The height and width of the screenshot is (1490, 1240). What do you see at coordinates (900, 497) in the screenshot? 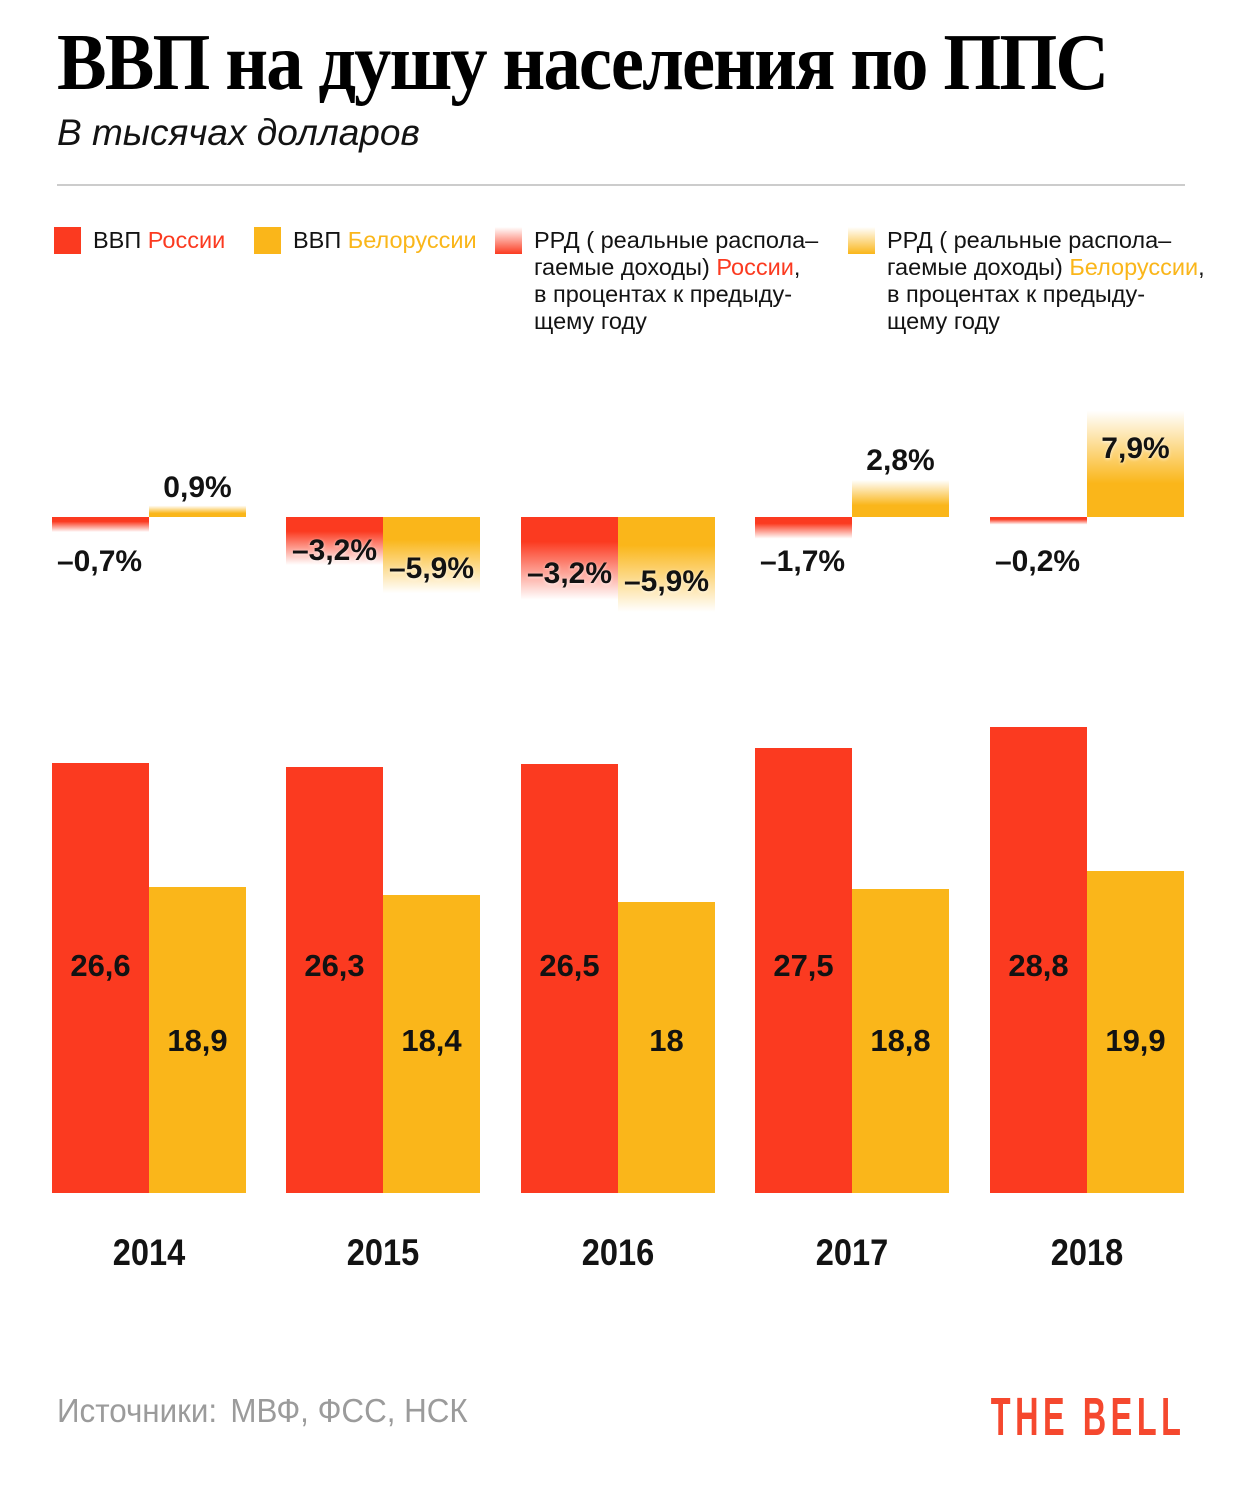
I see `rpd-bar-belarus-2017` at bounding box center [900, 497].